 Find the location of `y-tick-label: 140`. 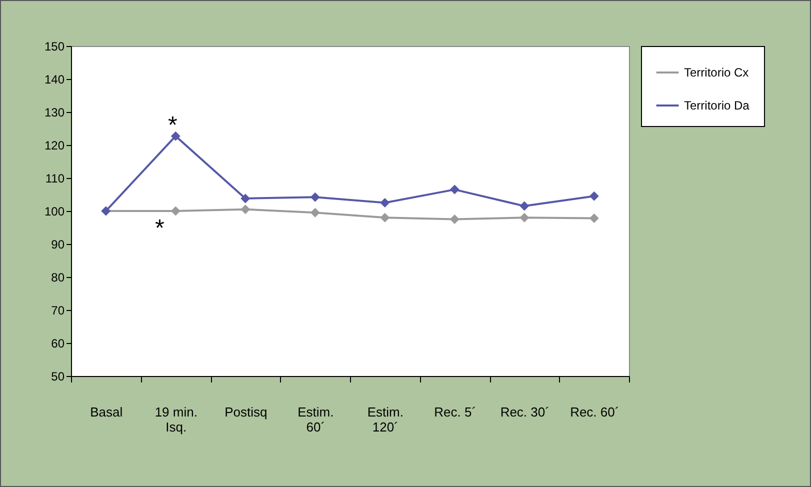

y-tick-label: 140 is located at coordinates (54, 79).